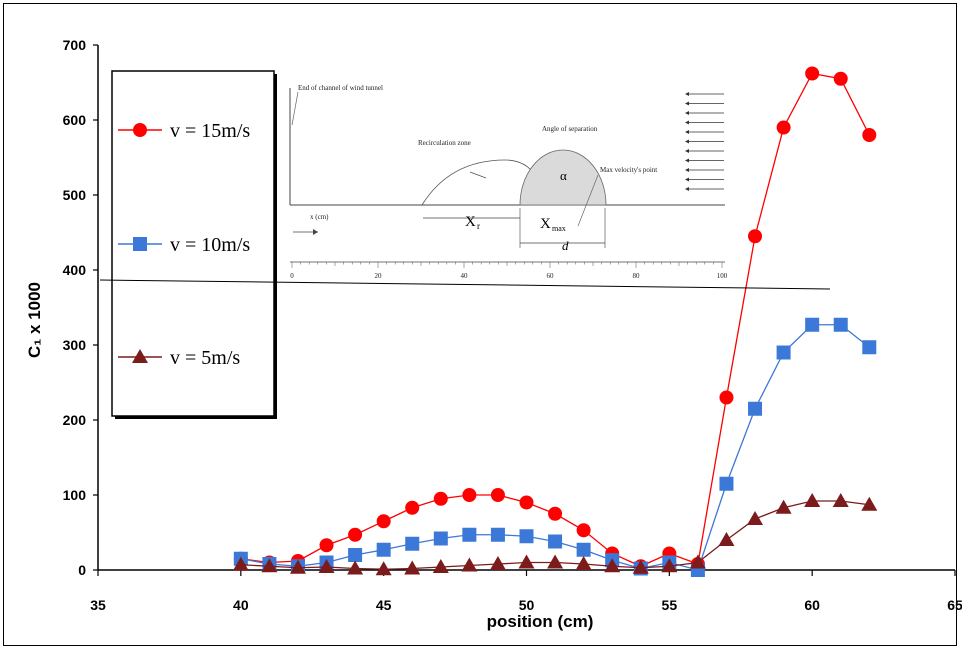 Image resolution: width=962 pixels, height=651 pixels. I want to click on y-tick-label: 600, so click(75, 120).